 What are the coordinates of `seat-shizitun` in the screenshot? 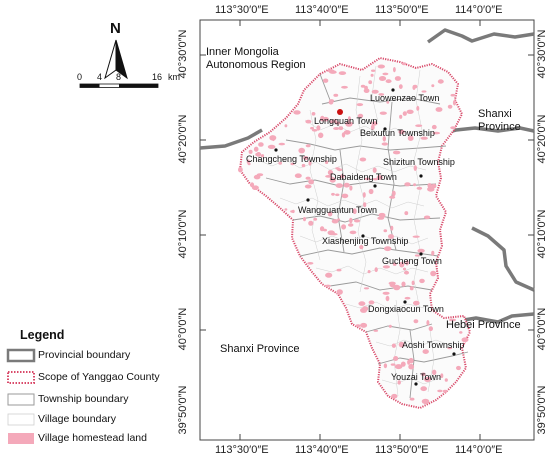 It's located at (421, 176).